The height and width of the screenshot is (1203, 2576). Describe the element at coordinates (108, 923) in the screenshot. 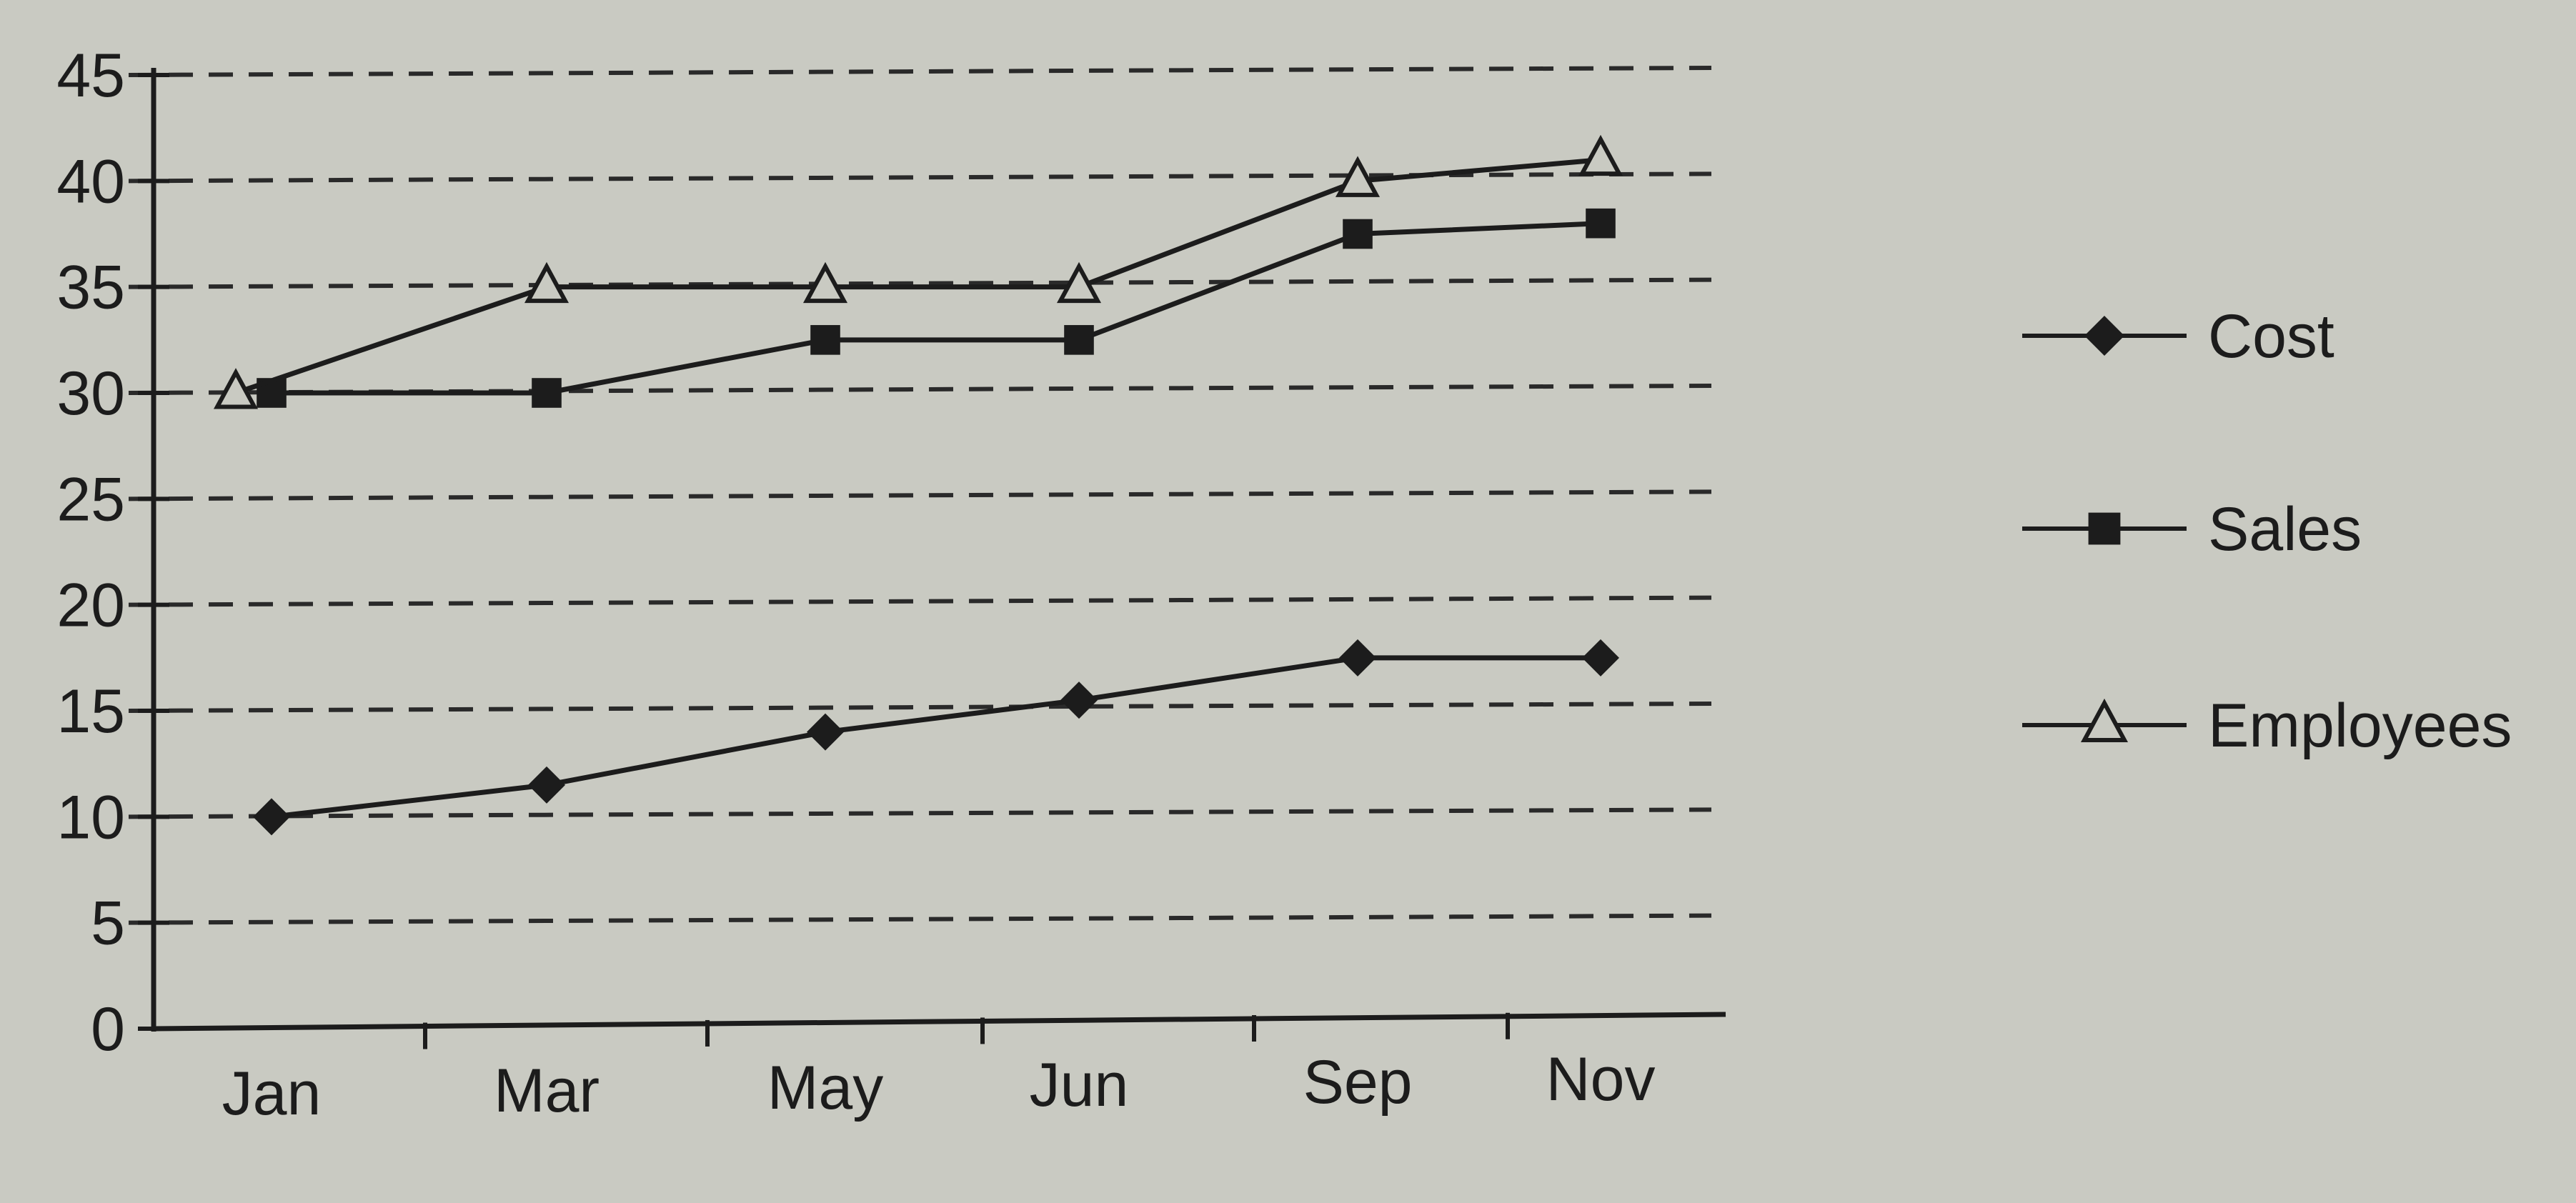

I see `y-tick-label: 5` at that location.